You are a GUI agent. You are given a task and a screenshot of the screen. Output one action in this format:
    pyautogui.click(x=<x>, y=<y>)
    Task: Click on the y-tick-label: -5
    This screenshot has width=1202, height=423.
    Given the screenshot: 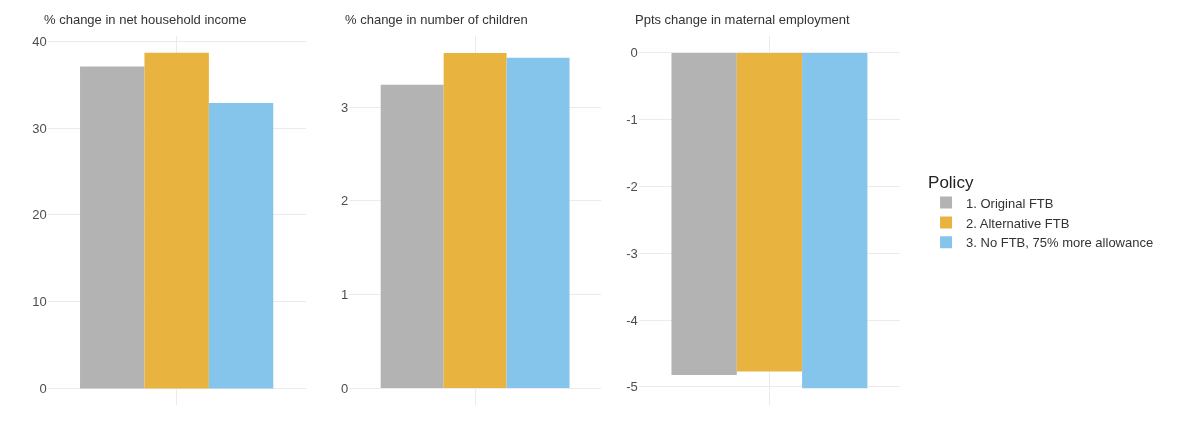 What is the action you would take?
    pyautogui.click(x=632, y=387)
    